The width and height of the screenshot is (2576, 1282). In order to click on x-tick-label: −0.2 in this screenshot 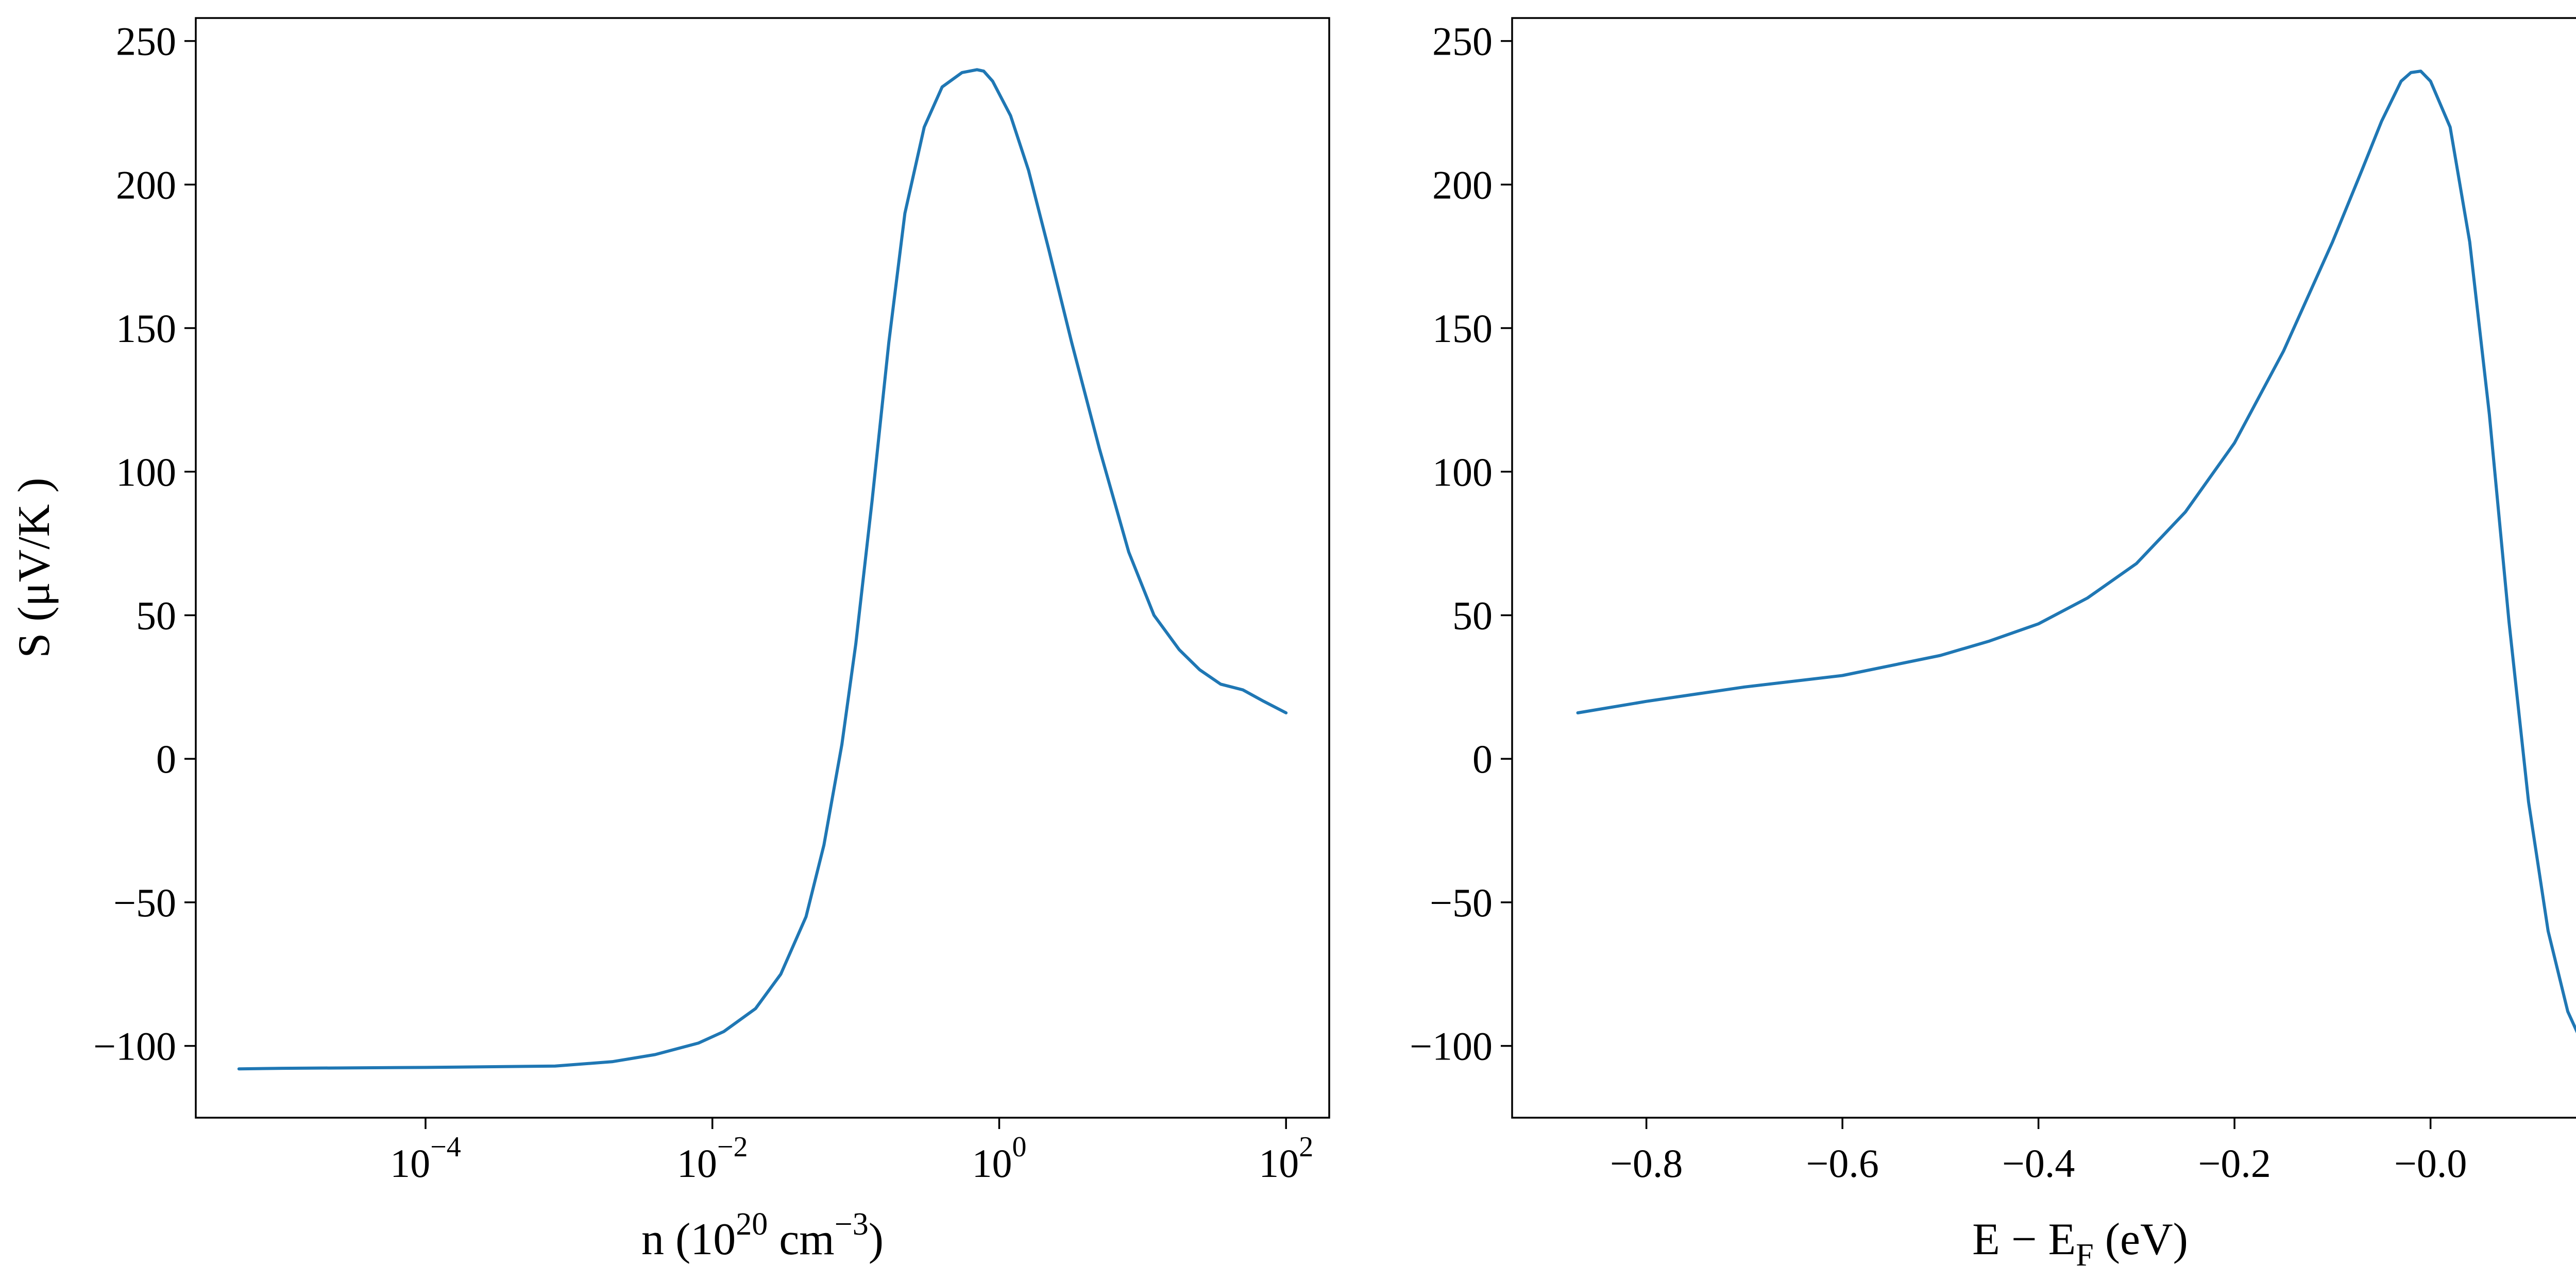, I will do `click(2234, 1163)`.